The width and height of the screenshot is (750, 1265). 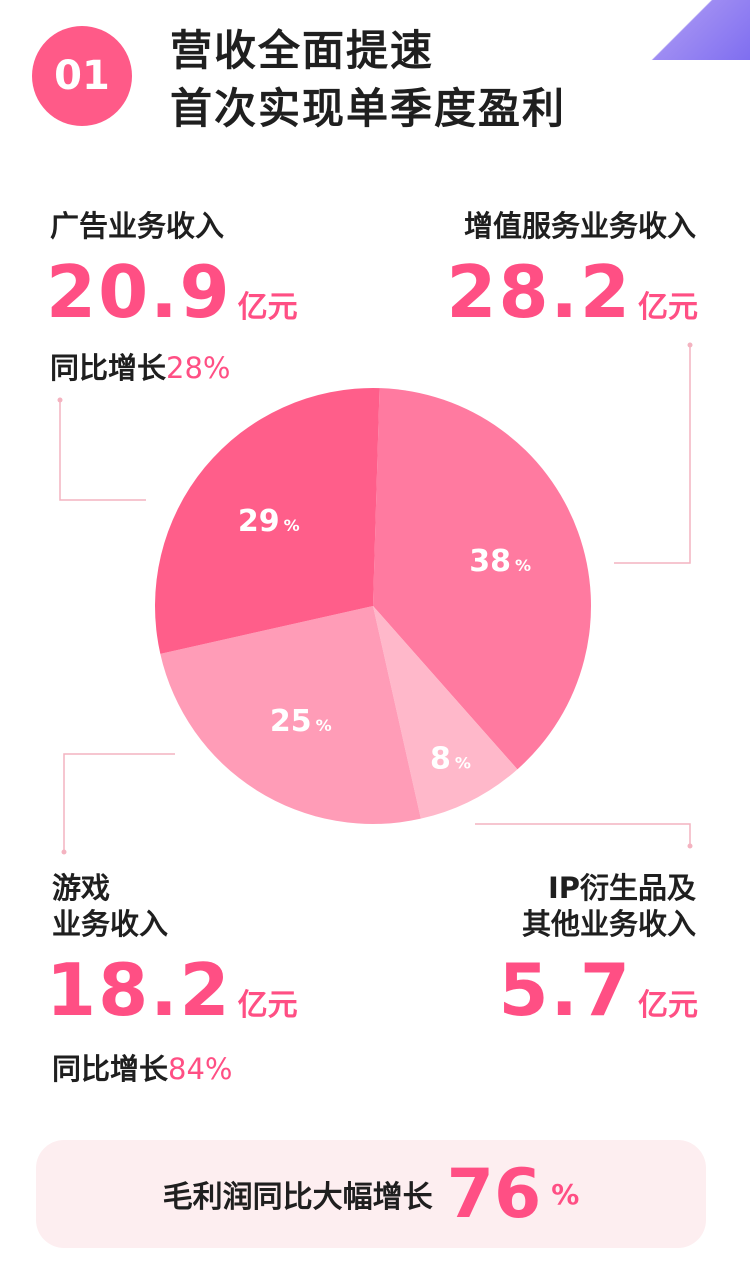 What do you see at coordinates (565, 990) in the screenshot?
I see `ip-revenue-value: 5.7` at bounding box center [565, 990].